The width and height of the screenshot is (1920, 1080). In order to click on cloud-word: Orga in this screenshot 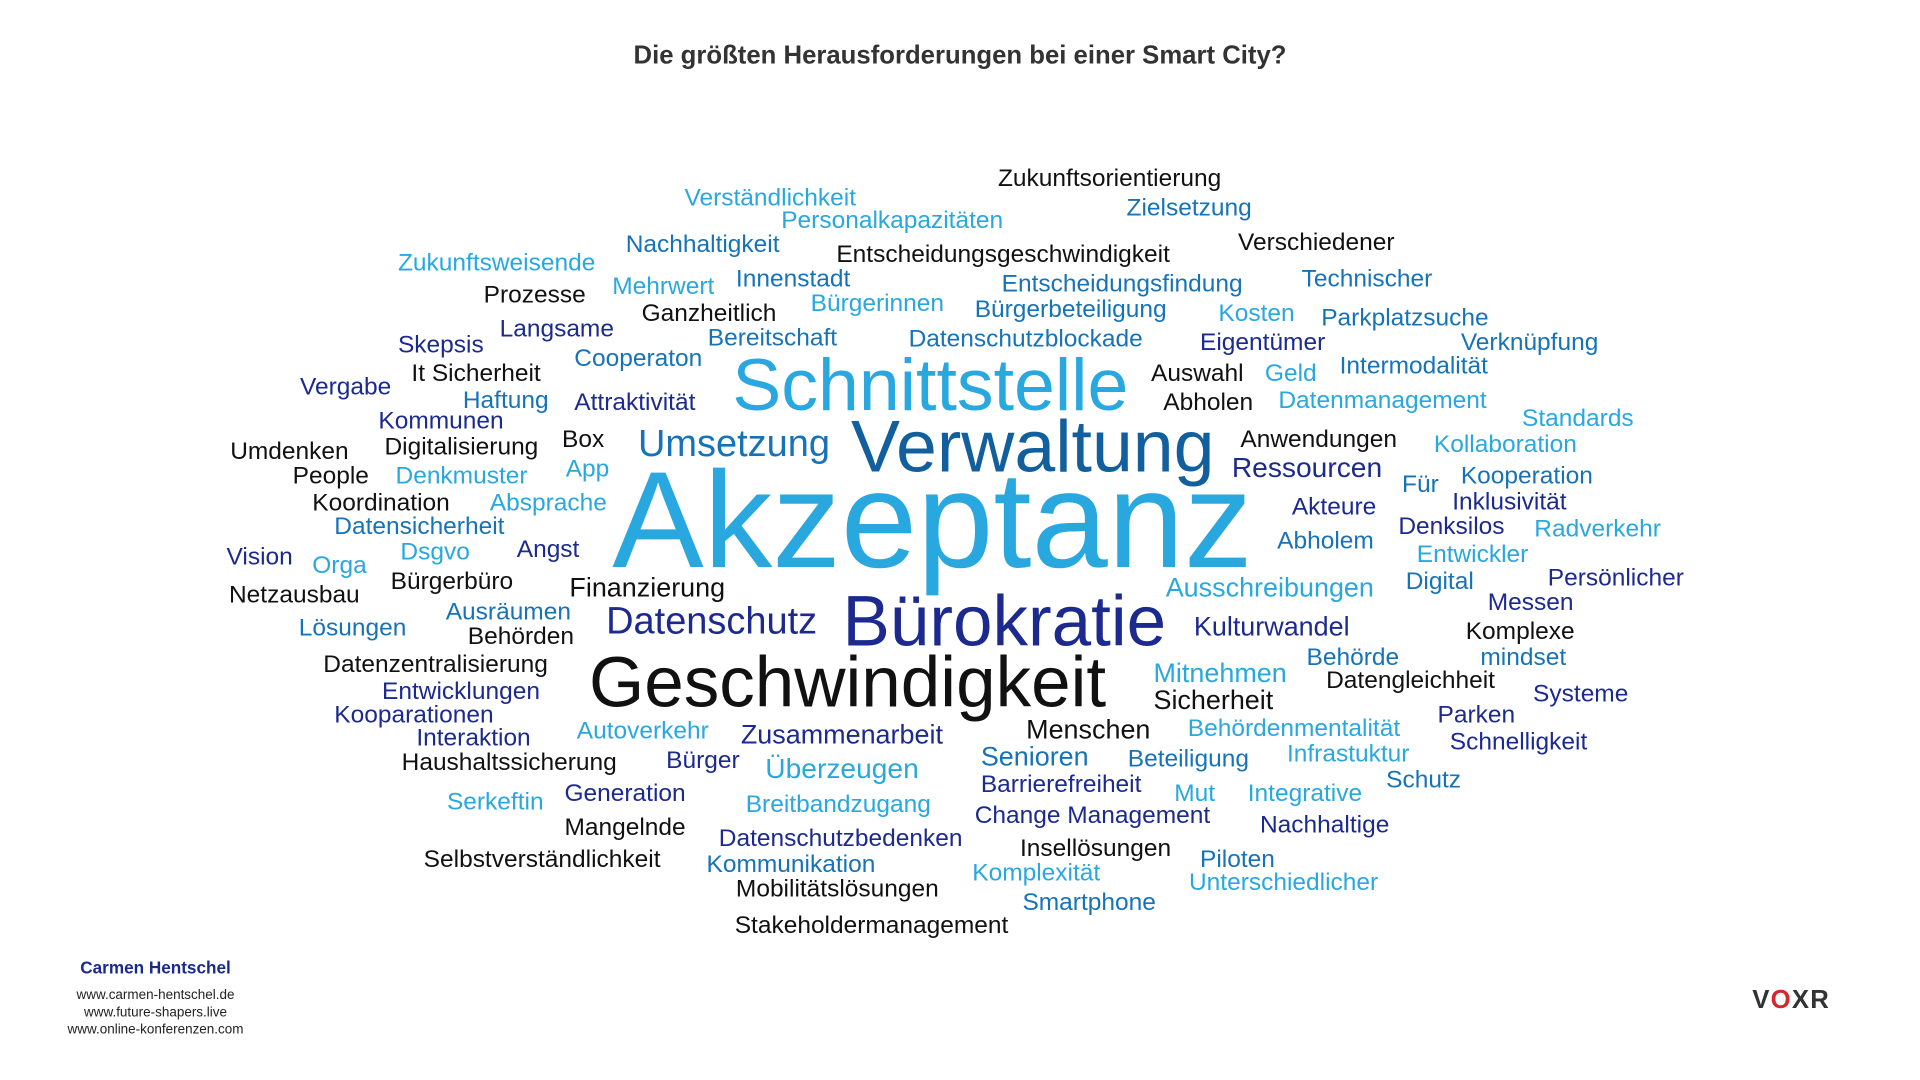, I will do `click(339, 566)`.